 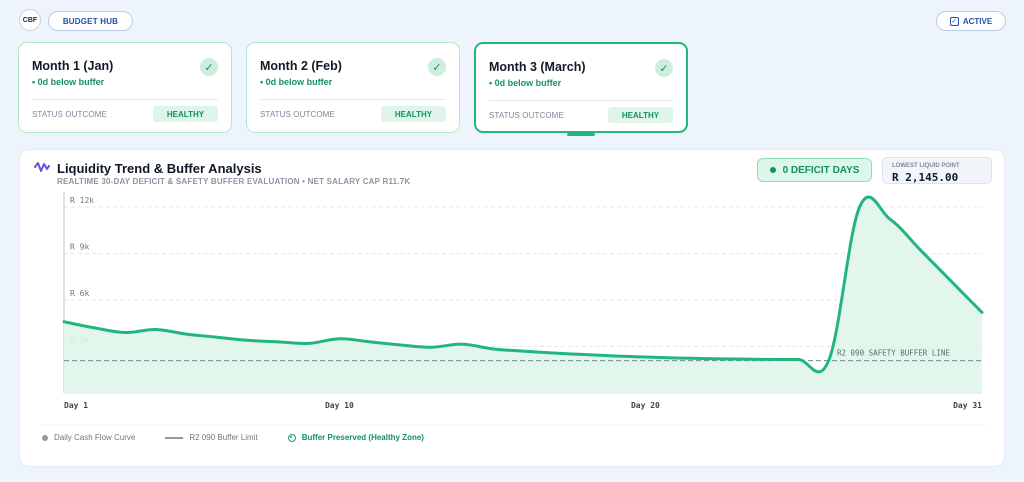 What do you see at coordinates (90, 21) in the screenshot?
I see `budget-hub-button: BUDGET HUB` at bounding box center [90, 21].